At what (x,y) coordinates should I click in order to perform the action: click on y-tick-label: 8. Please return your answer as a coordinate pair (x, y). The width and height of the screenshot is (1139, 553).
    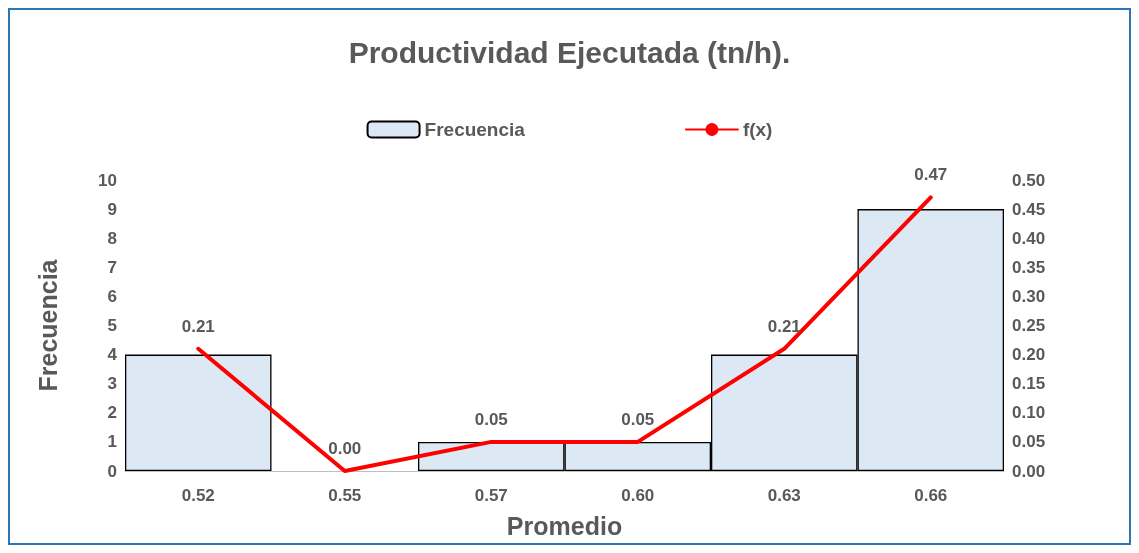
    Looking at the image, I should click on (112, 238).